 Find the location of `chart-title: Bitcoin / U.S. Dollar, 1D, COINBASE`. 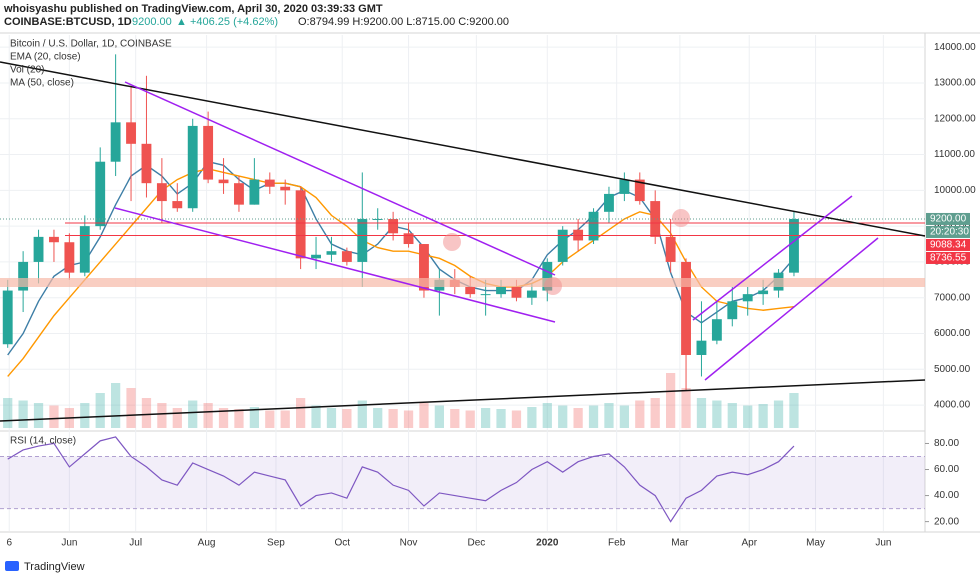

chart-title: Bitcoin / U.S. Dollar, 1D, COINBASE is located at coordinates (91, 44).